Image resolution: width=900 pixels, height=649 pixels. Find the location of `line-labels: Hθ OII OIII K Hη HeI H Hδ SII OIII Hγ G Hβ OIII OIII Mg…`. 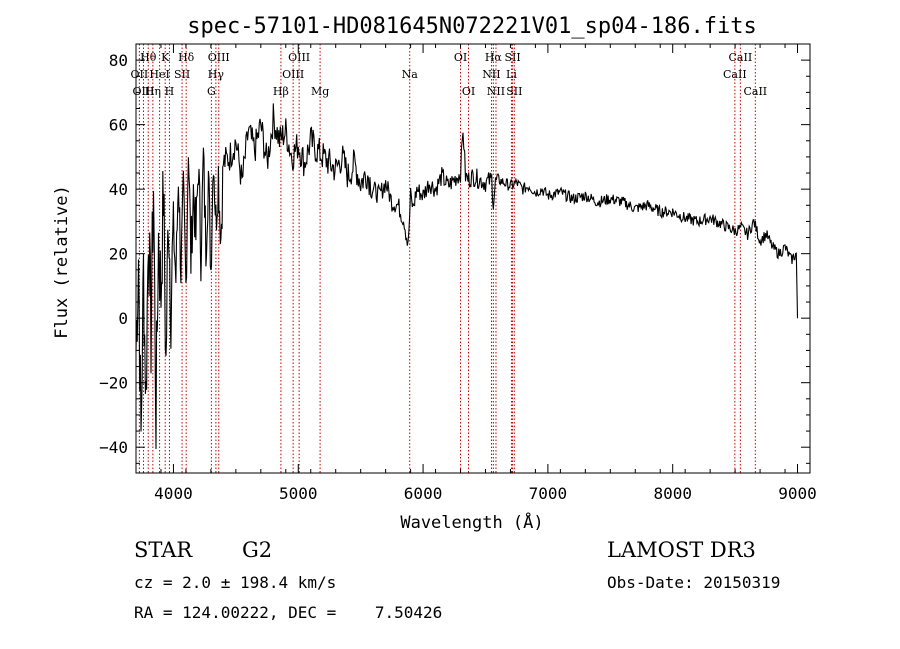

line-labels: Hθ OII OIII K Hη HeI H Hδ SII OIII Hγ G Hβ OIII OIII Mg… is located at coordinates (449, 74).